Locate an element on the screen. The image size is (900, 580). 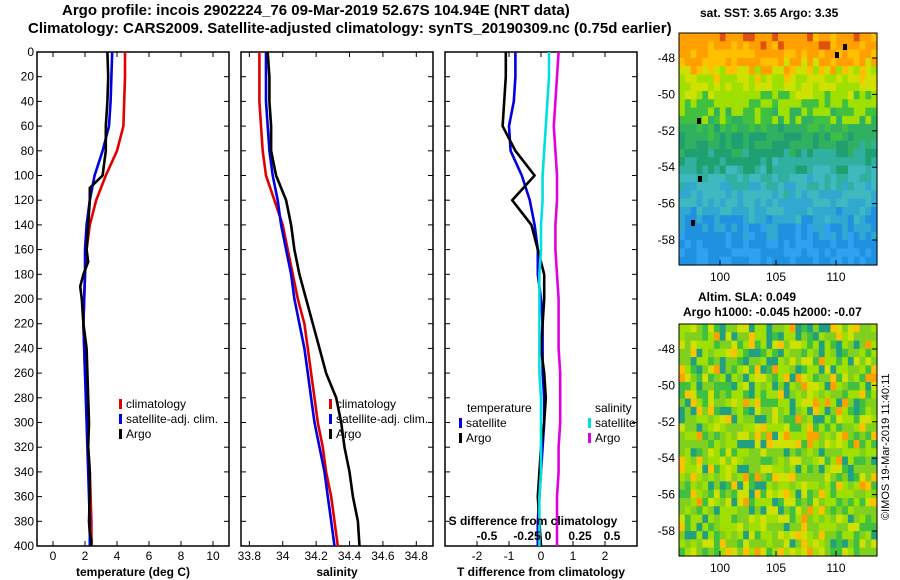
lat-tick-label: -48 is located at coordinates (667, 349).